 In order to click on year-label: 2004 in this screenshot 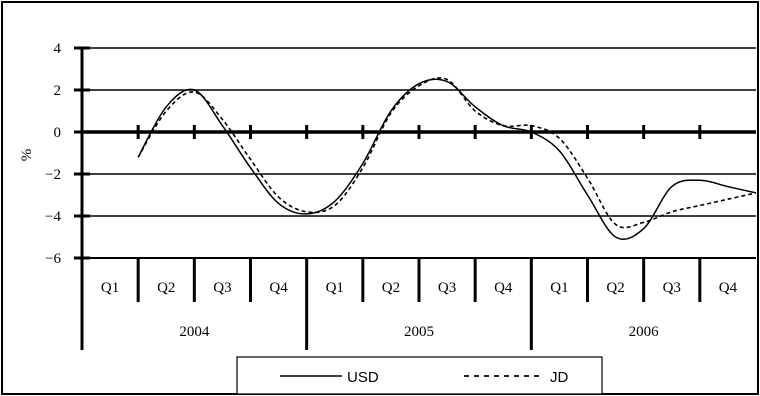, I will do `click(194, 332)`.